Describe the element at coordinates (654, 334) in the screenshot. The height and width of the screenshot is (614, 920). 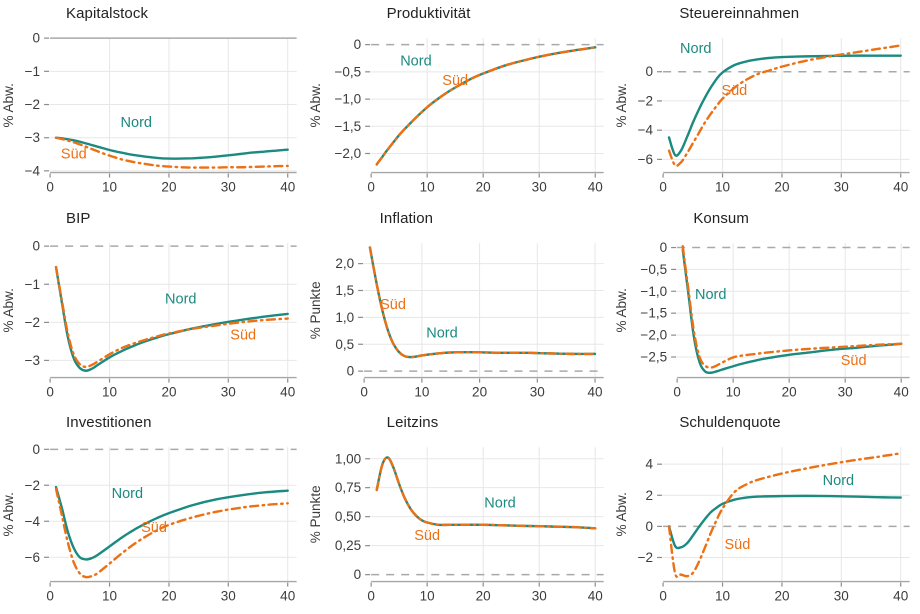
I see `y-tick-label: −2,0` at that location.